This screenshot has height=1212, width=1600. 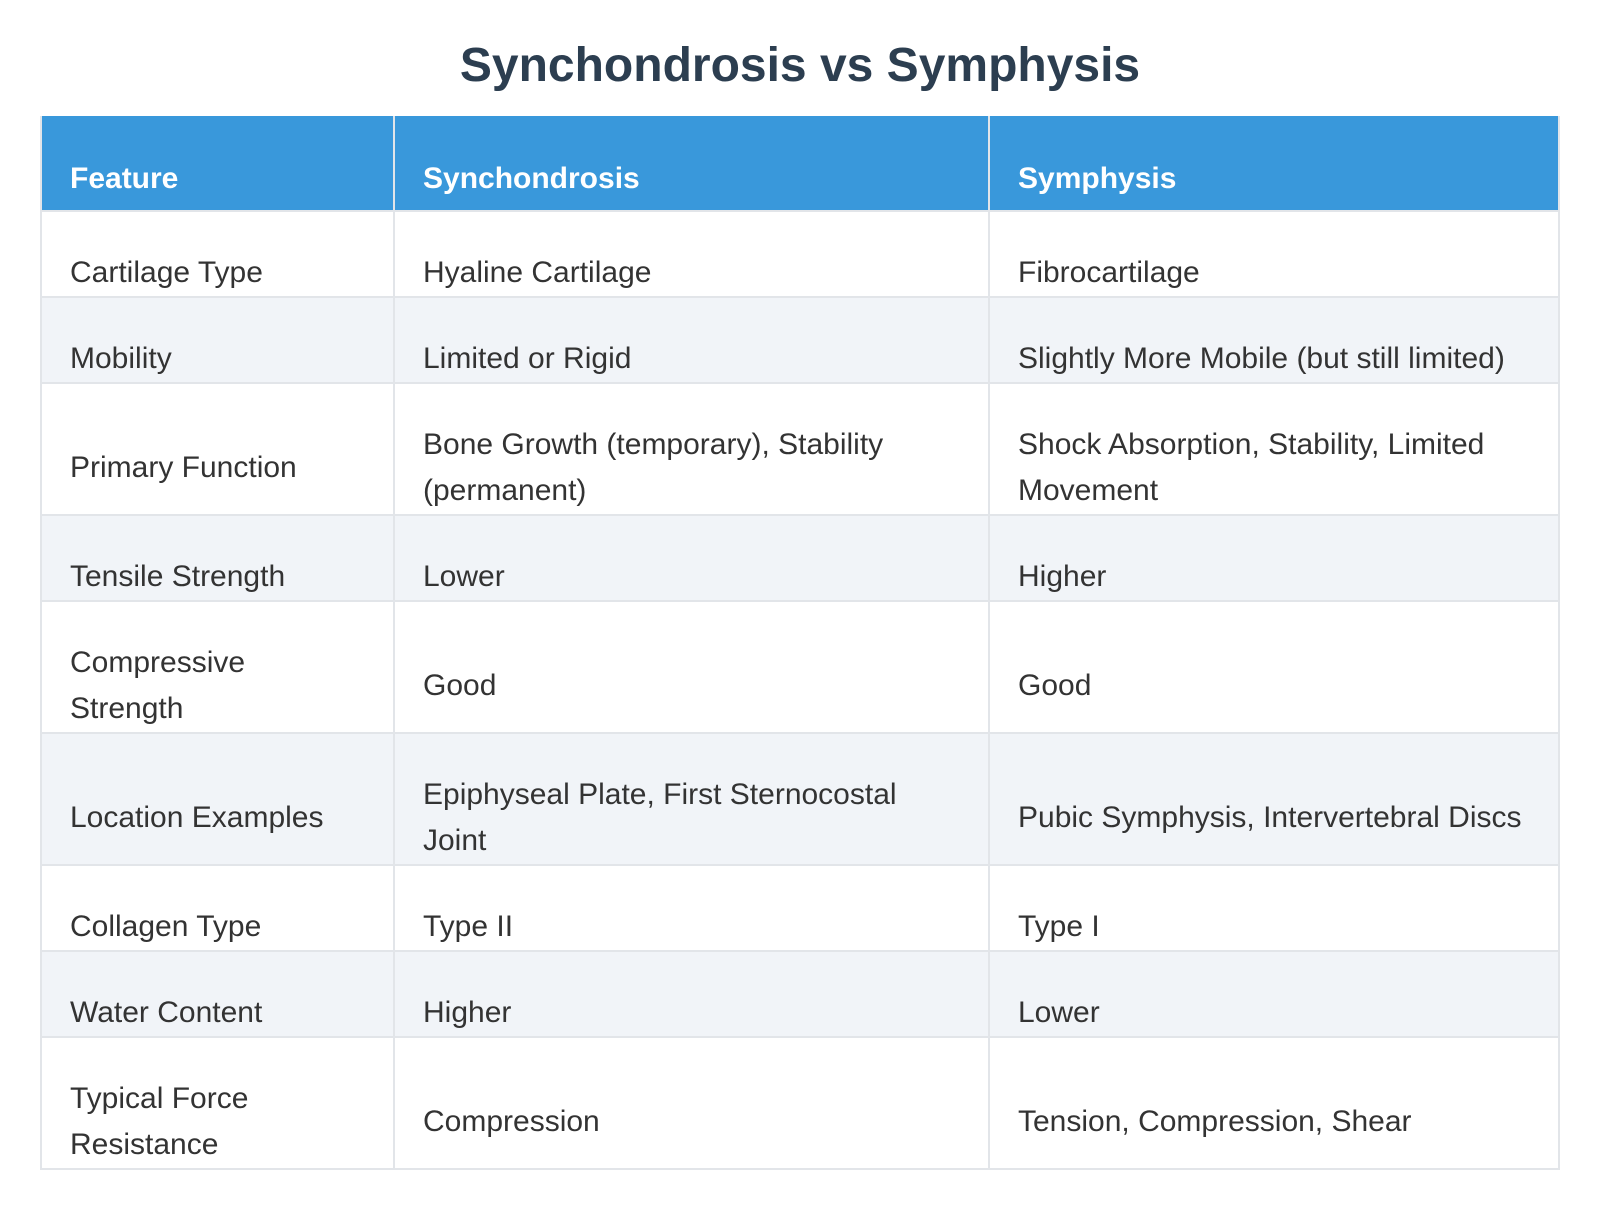 What do you see at coordinates (691, 254) in the screenshot?
I see `synchondrosis-cell: Hyaline Cartilage` at bounding box center [691, 254].